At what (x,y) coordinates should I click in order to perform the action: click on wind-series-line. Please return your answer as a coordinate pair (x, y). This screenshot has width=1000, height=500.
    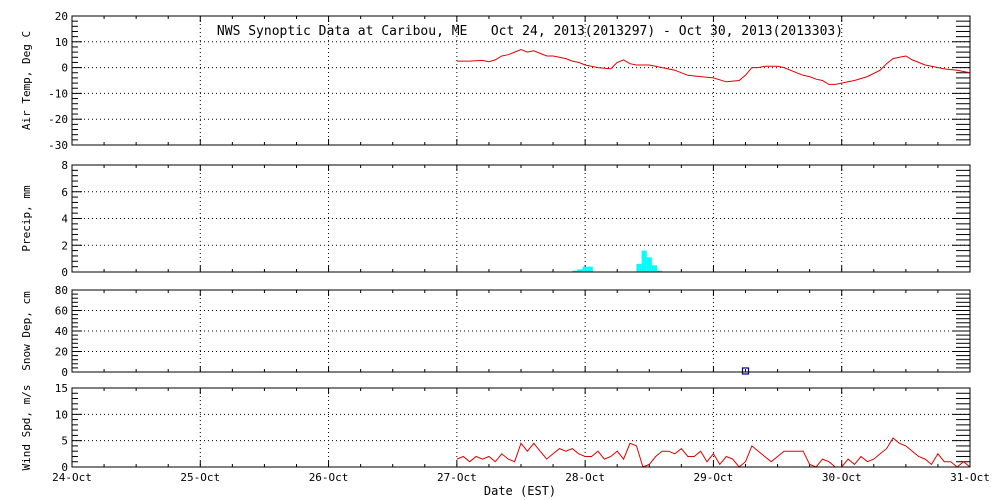
    Looking at the image, I should click on (713, 452).